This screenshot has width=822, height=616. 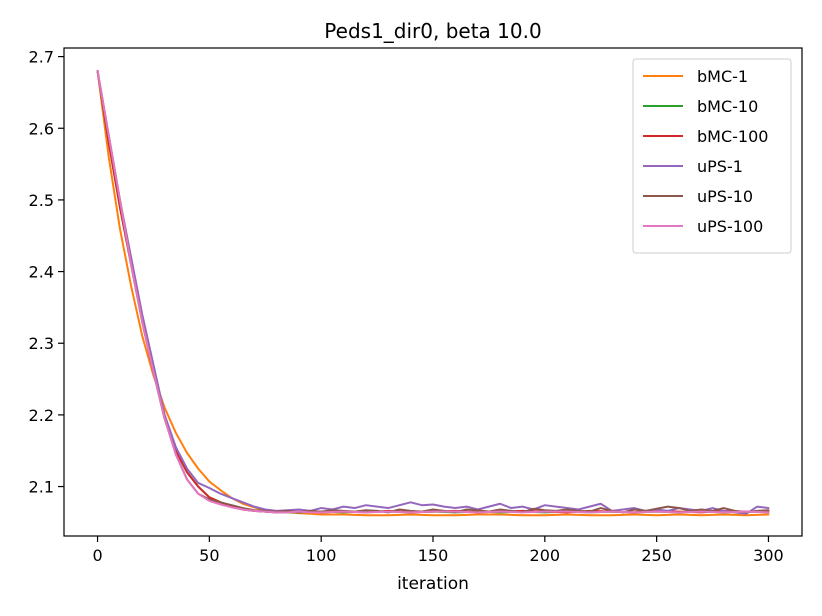 What do you see at coordinates (433, 584) in the screenshot?
I see `x-axis-label: iteration` at bounding box center [433, 584].